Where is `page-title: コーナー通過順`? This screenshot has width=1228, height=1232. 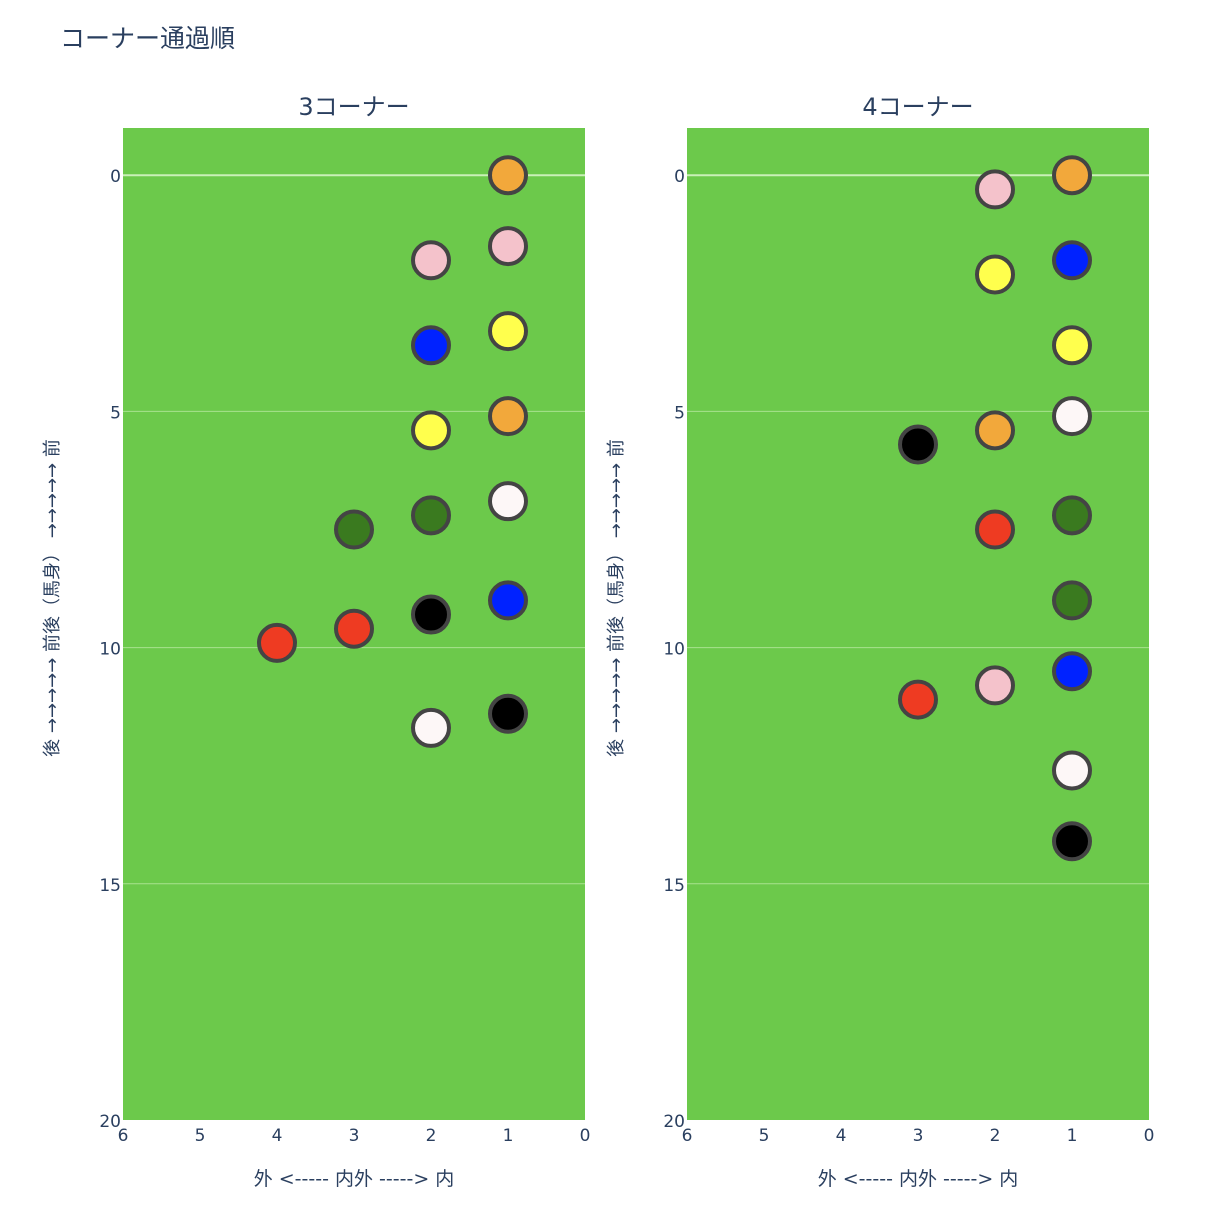
page-title: コーナー通過順 is located at coordinates (147, 38).